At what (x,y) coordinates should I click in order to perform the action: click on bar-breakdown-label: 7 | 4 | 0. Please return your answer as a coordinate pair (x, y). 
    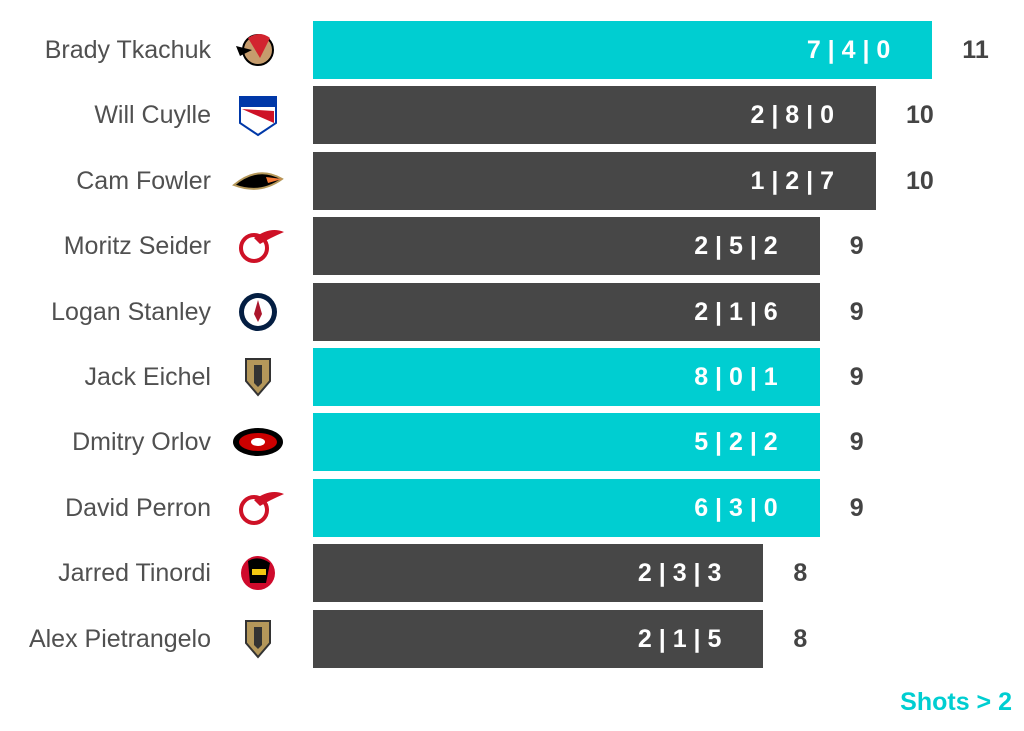
    Looking at the image, I should click on (848, 50).